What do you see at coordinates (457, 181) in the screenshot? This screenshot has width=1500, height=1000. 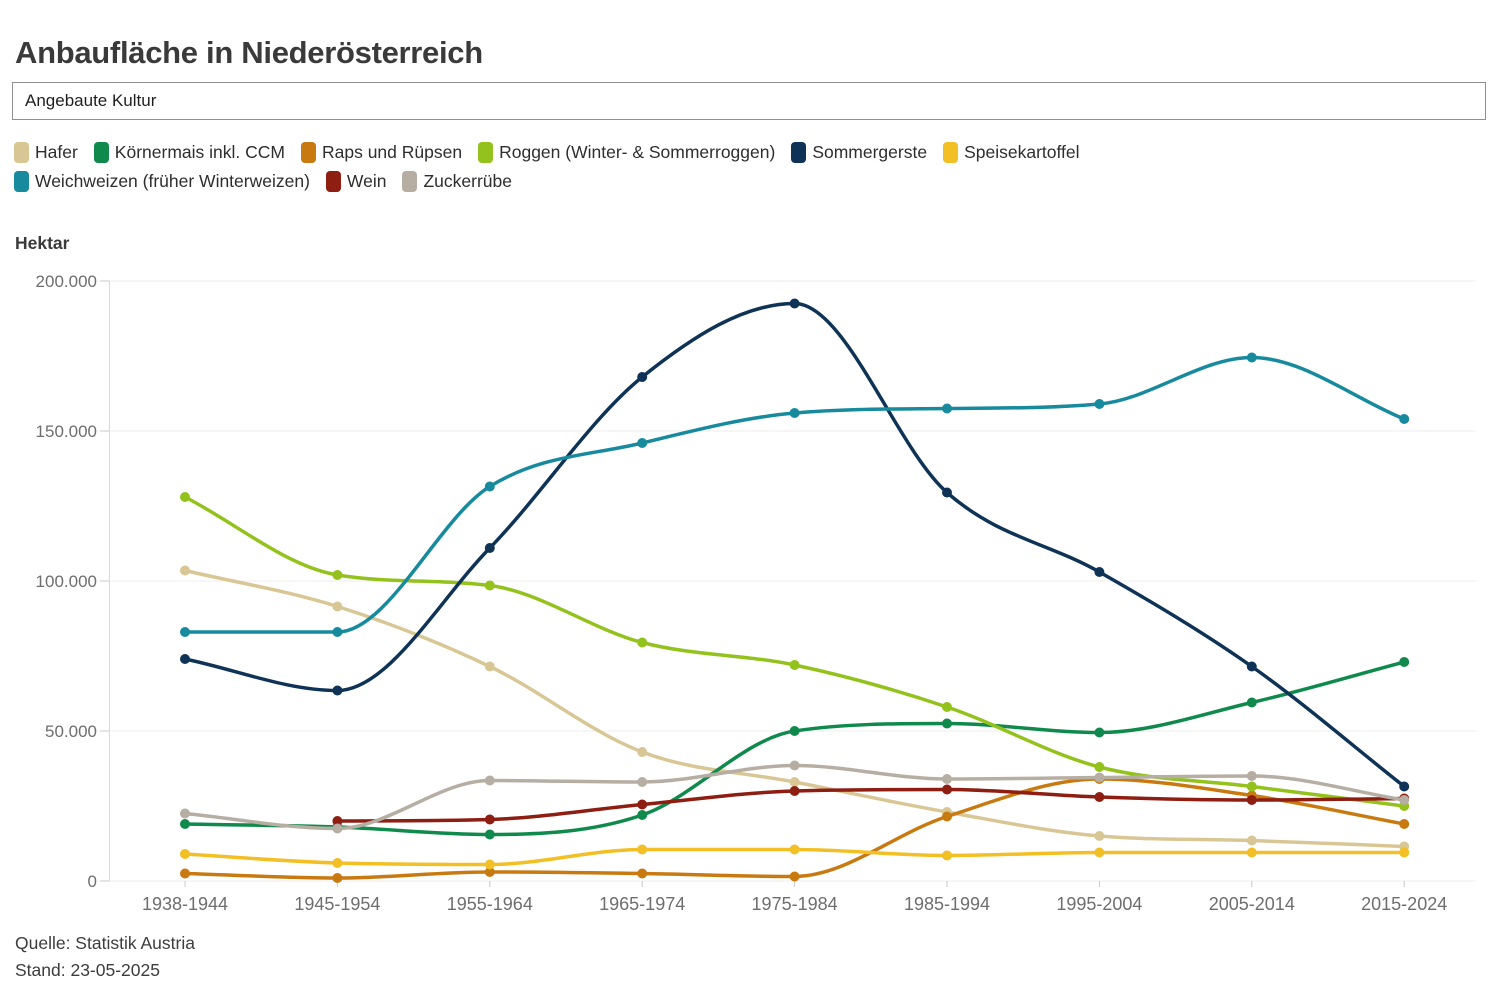 I see `legend-item-9: Zuckerrübe` at bounding box center [457, 181].